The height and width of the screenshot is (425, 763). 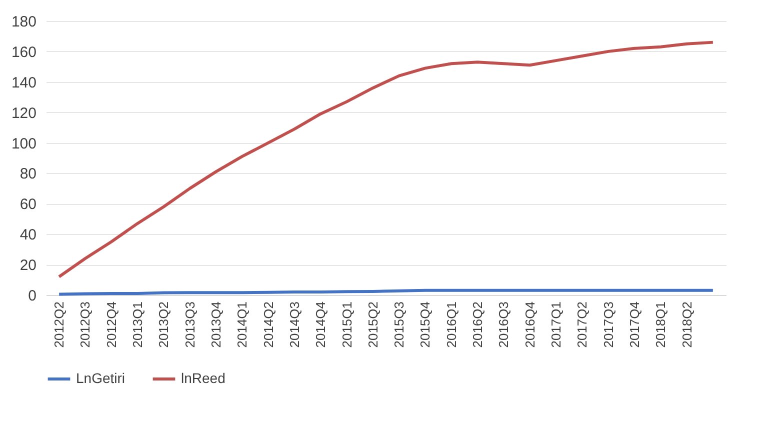 What do you see at coordinates (530, 325) in the screenshot?
I see `x-tick-label: 2016Q4` at bounding box center [530, 325].